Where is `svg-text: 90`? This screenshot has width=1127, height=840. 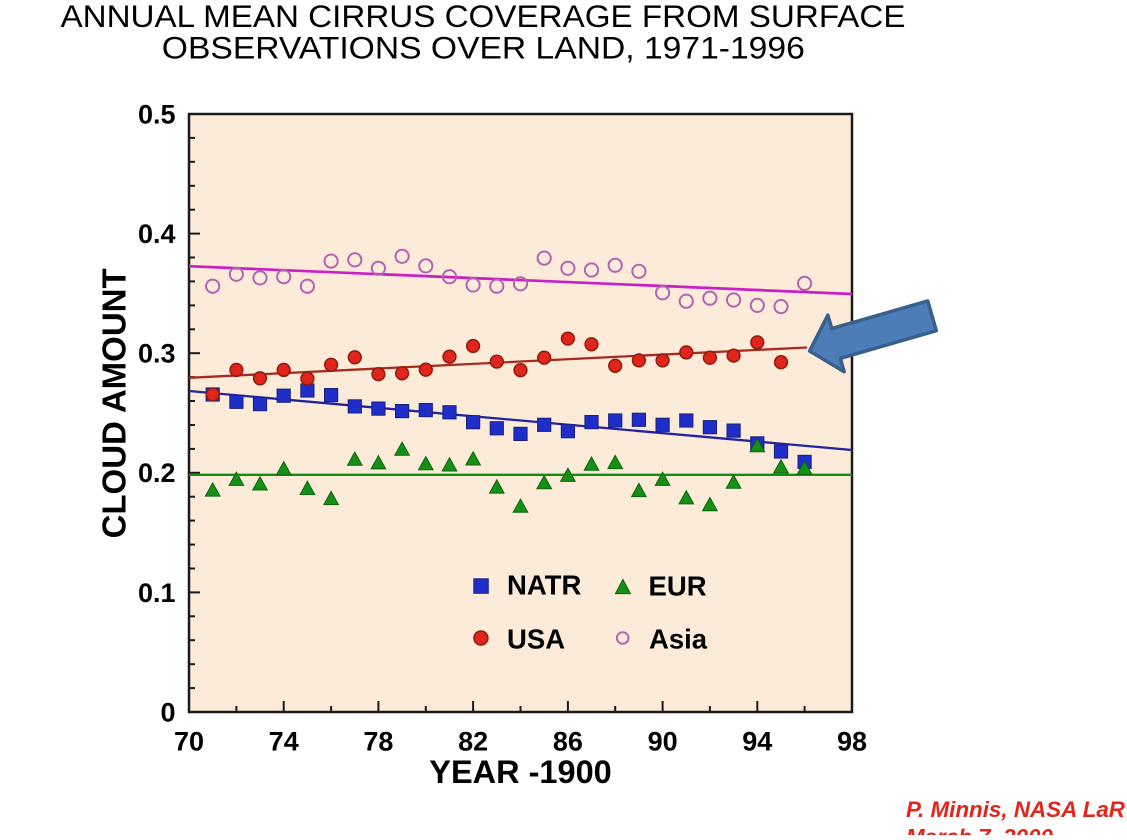
svg-text: 90 is located at coordinates (663, 742).